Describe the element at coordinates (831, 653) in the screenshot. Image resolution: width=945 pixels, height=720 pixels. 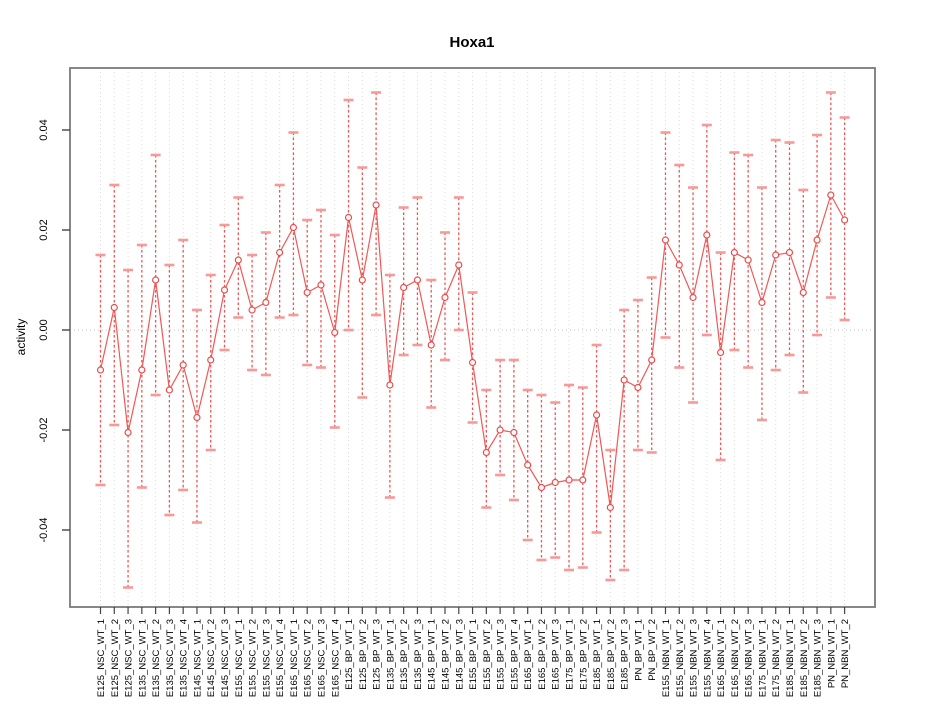
I see `x-tick-label: PN_NBN_WT_1` at that location.